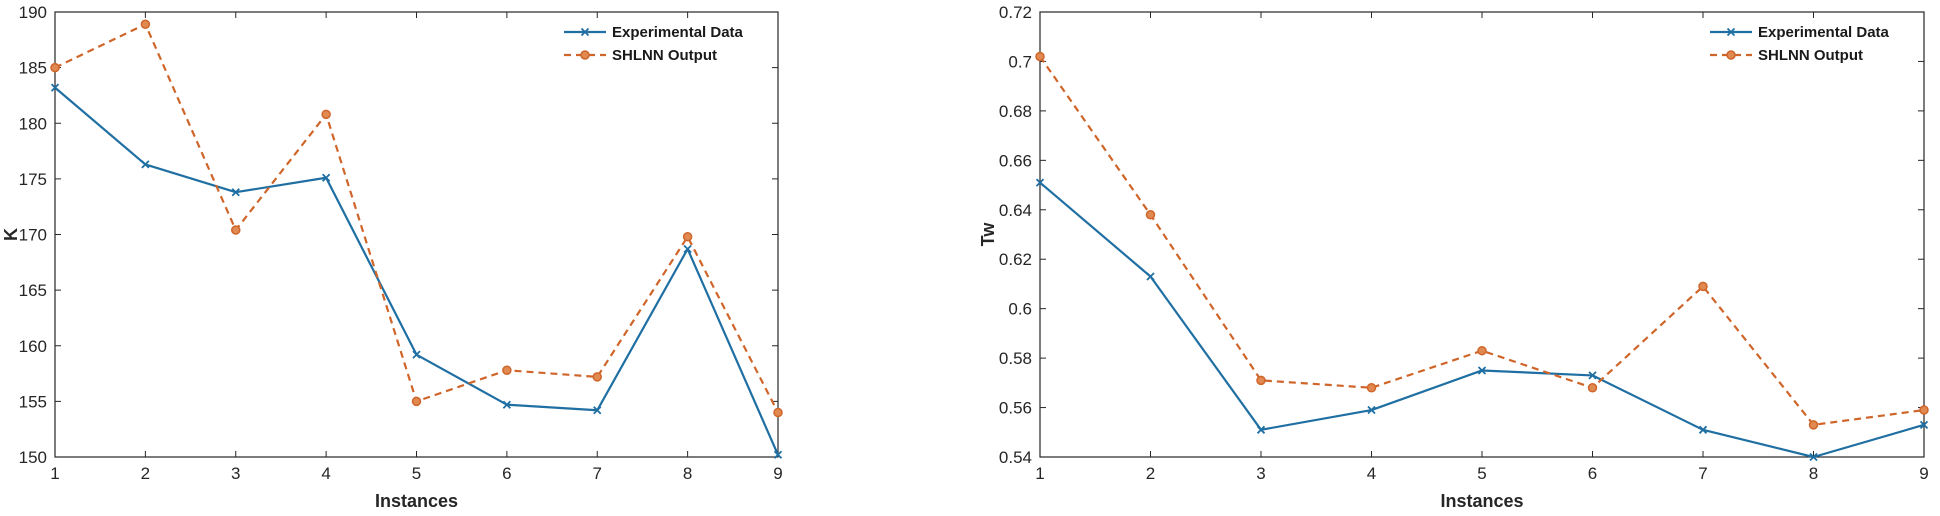 This screenshot has height=516, width=1940. Describe the element at coordinates (33, 123) in the screenshot. I see `y-tick-label: 180` at that location.